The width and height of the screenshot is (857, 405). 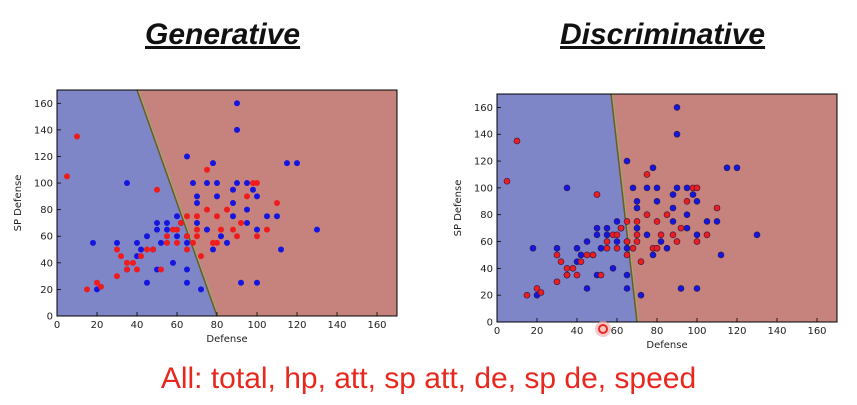 What do you see at coordinates (663, 34) in the screenshot?
I see `discriminative-title: Discriminative` at bounding box center [663, 34].